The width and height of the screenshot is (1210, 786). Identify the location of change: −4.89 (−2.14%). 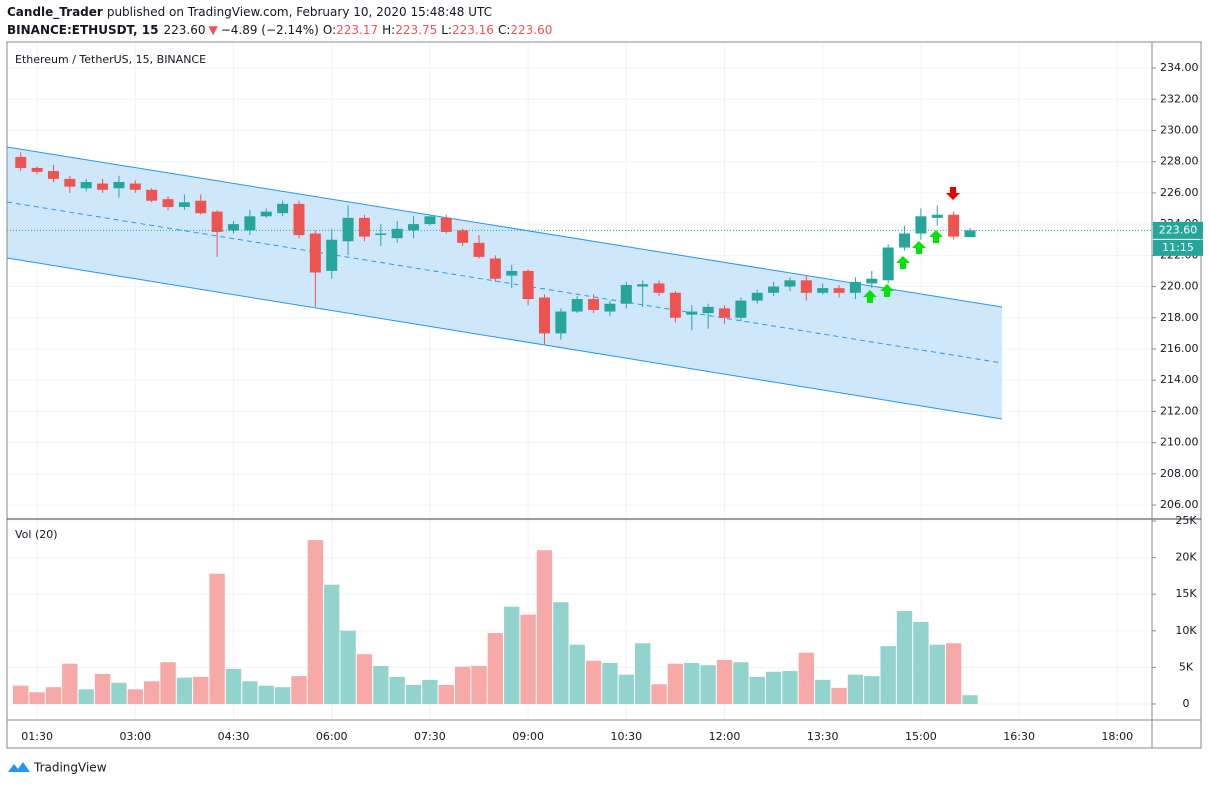
(270, 30).